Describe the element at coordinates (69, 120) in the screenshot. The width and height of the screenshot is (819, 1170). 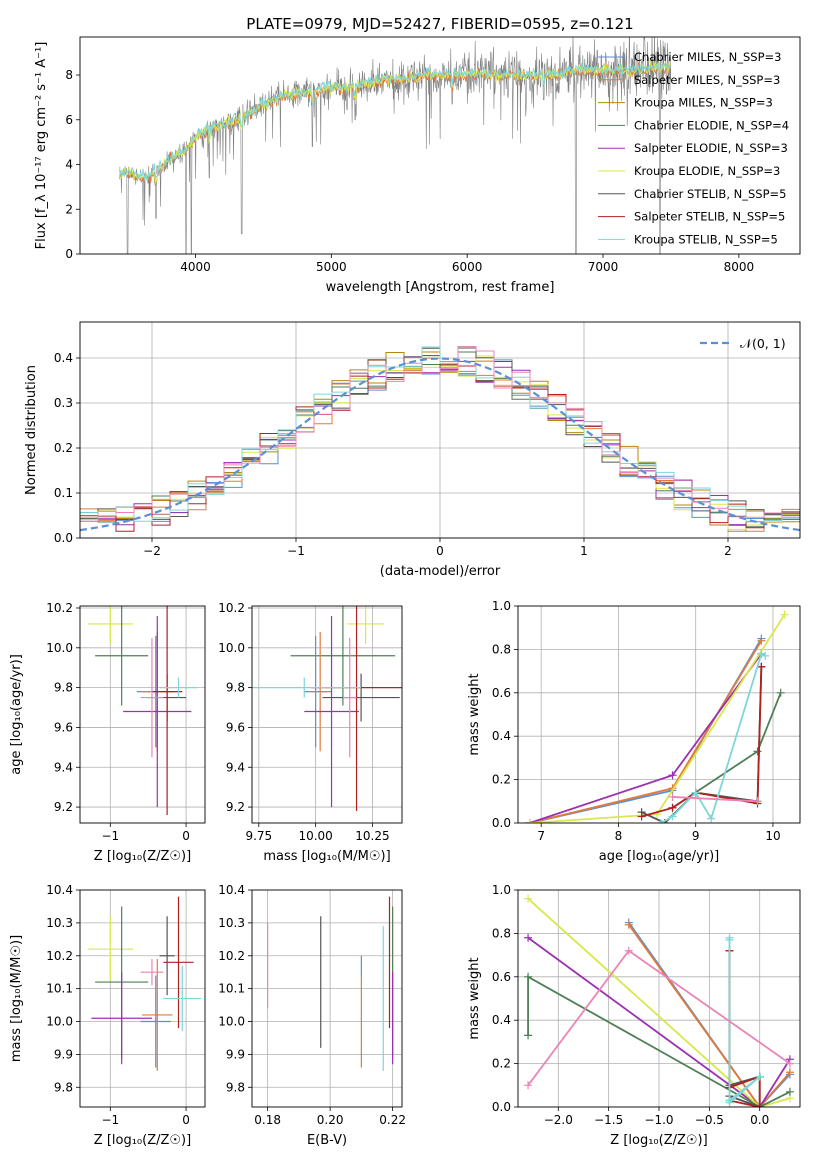
I see `y-tick-label: 6` at that location.